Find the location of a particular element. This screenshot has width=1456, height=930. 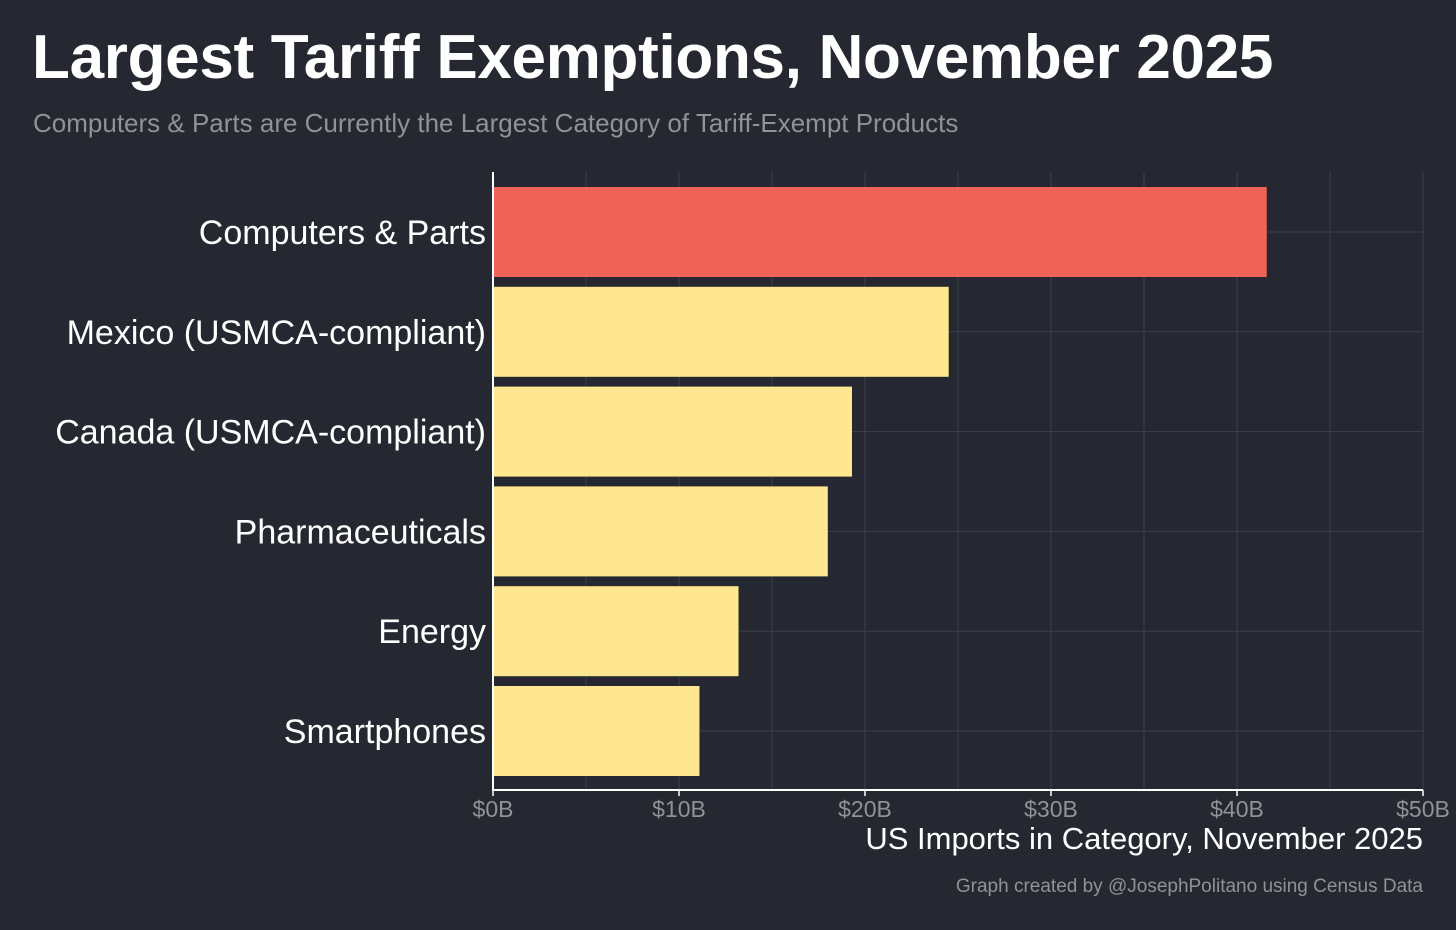

category-label: Pharmaceuticals is located at coordinates (360, 532).